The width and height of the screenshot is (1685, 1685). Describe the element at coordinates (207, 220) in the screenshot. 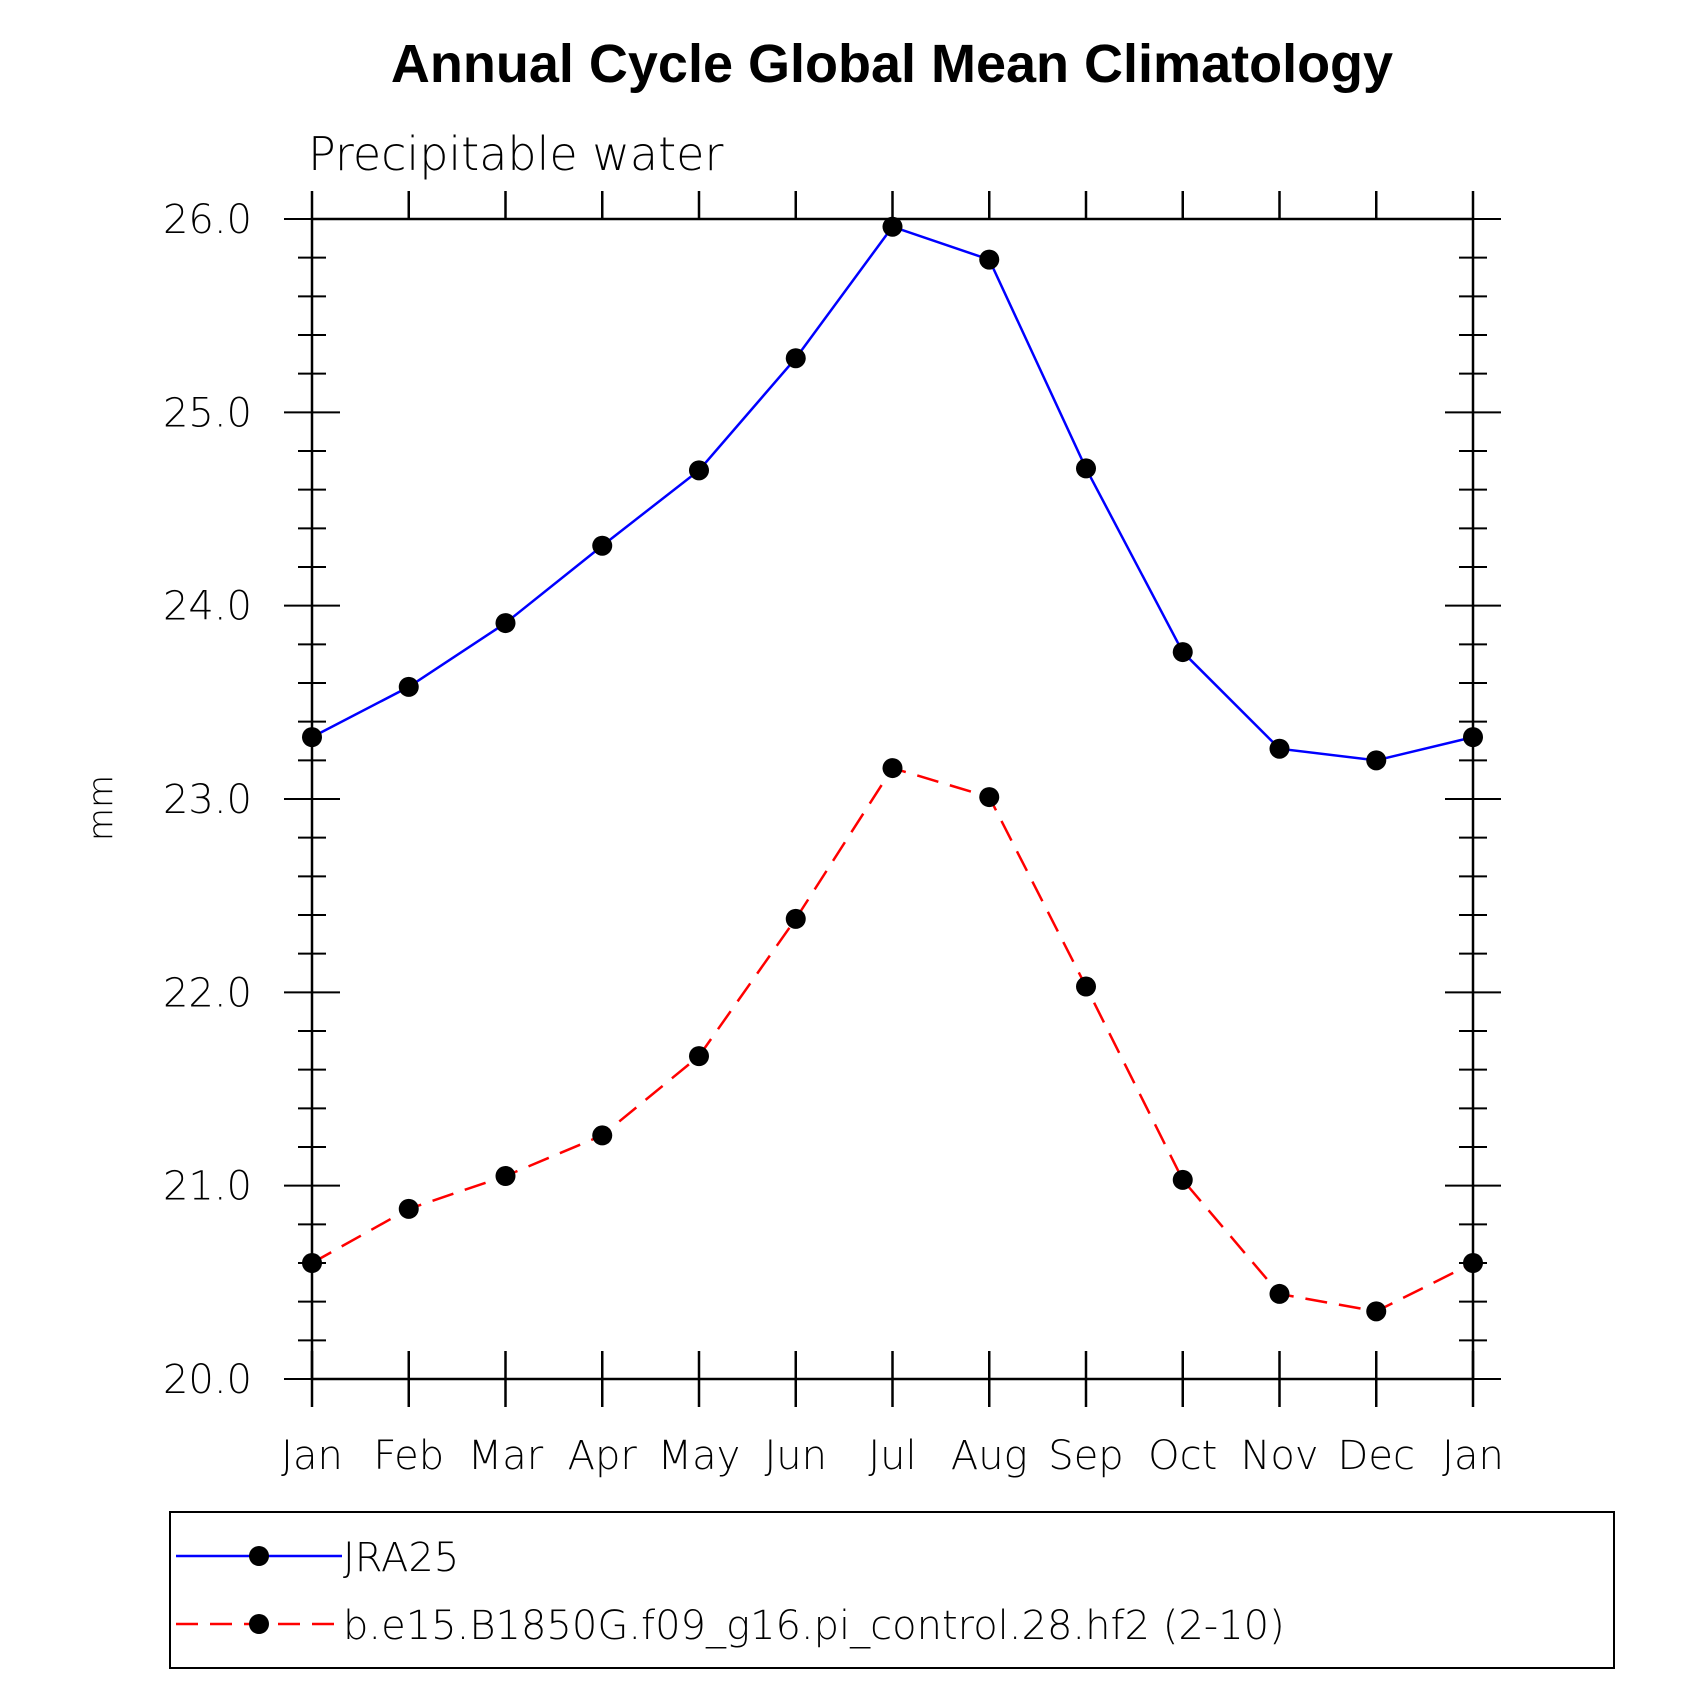

I see `y-tick-label: 26.0` at that location.